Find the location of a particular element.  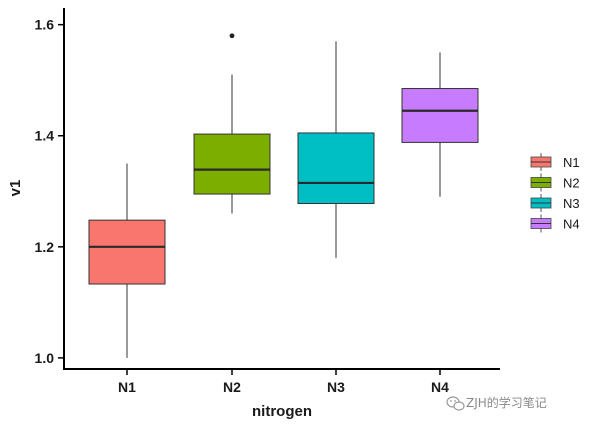

x-tick-label: N2 is located at coordinates (232, 387).